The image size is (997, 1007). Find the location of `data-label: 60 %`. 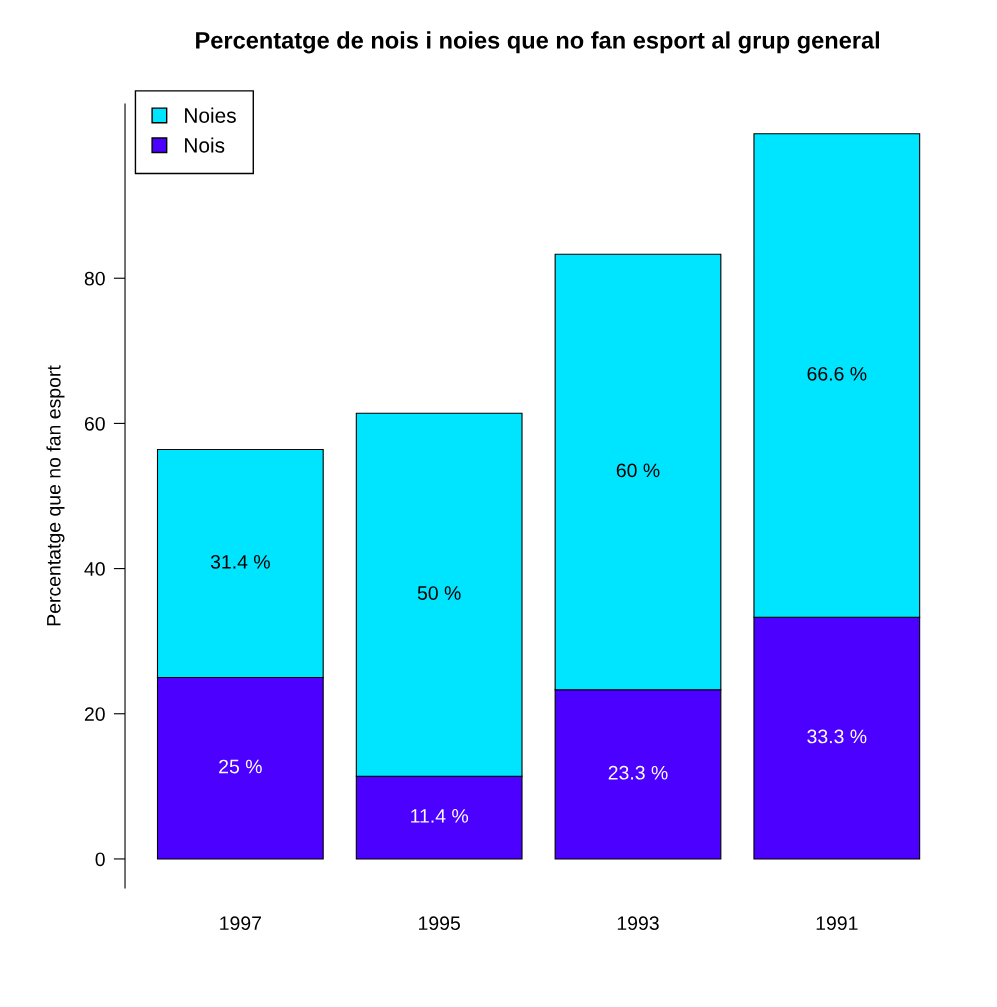

data-label: 60 % is located at coordinates (638, 470).